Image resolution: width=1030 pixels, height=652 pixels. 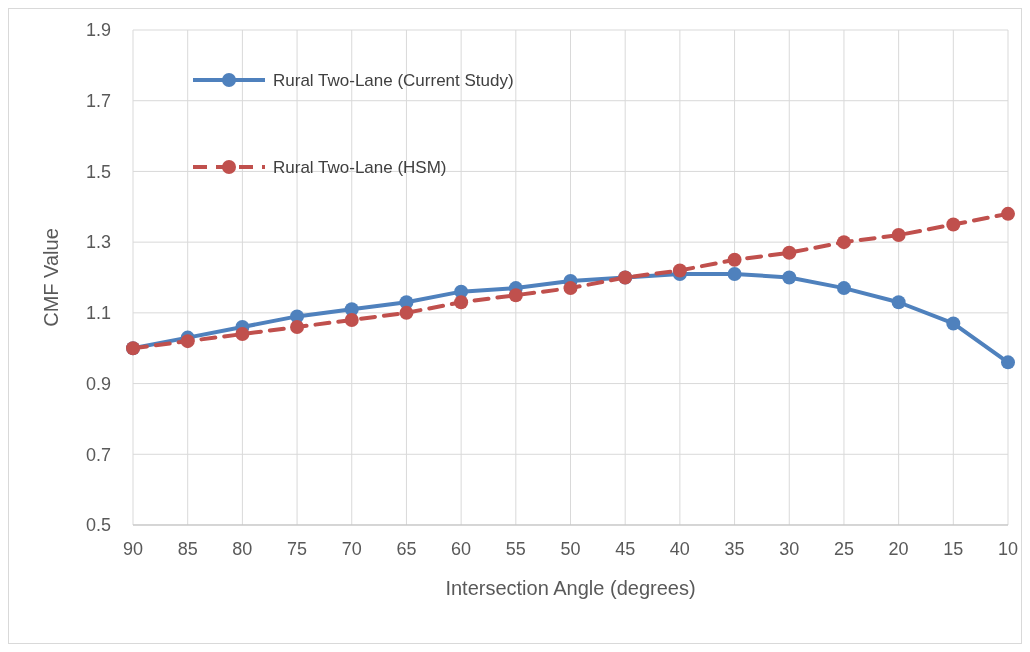 I want to click on x-tick-label: 45, so click(x=625, y=549).